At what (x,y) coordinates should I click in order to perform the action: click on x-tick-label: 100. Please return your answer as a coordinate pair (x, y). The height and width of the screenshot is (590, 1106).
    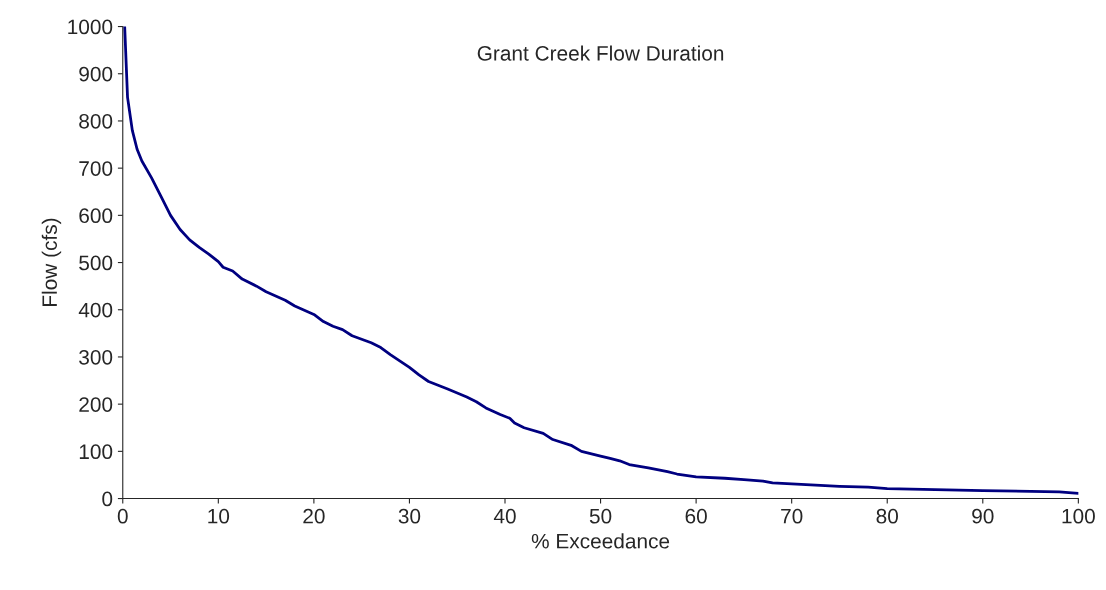
    Looking at the image, I should click on (1078, 516).